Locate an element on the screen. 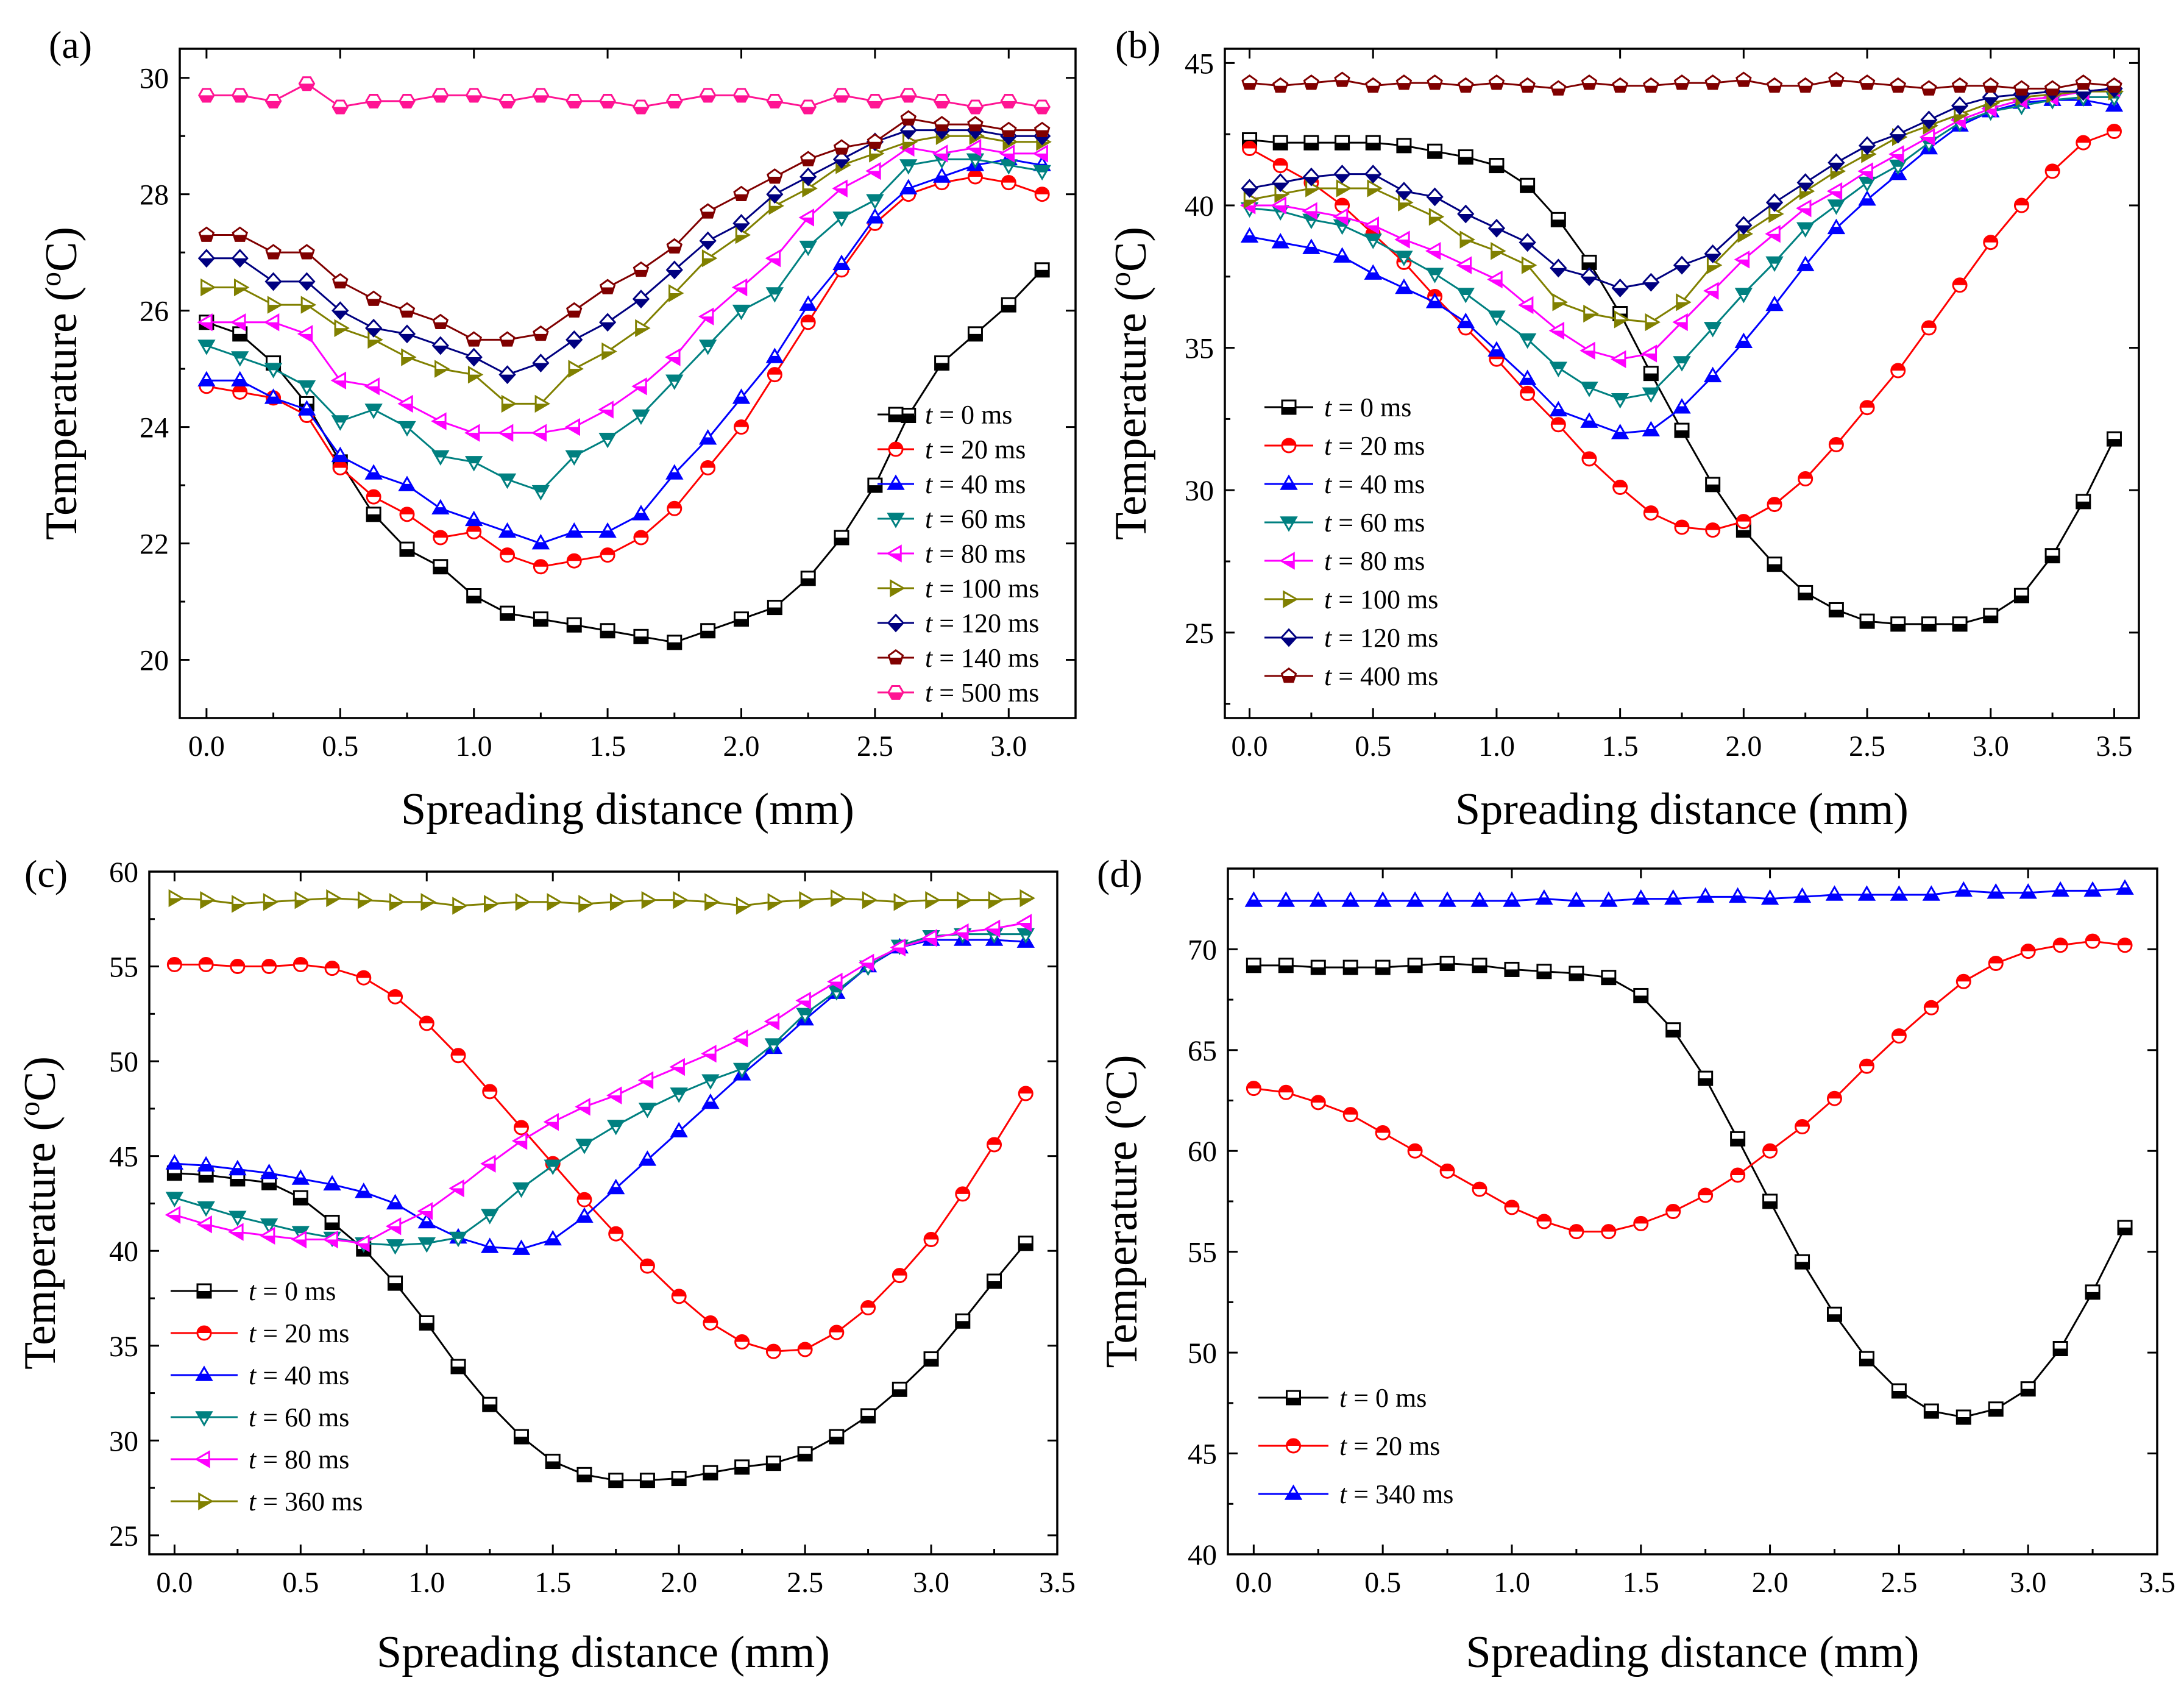  series-0-ms is located at coordinates (1682, 382).